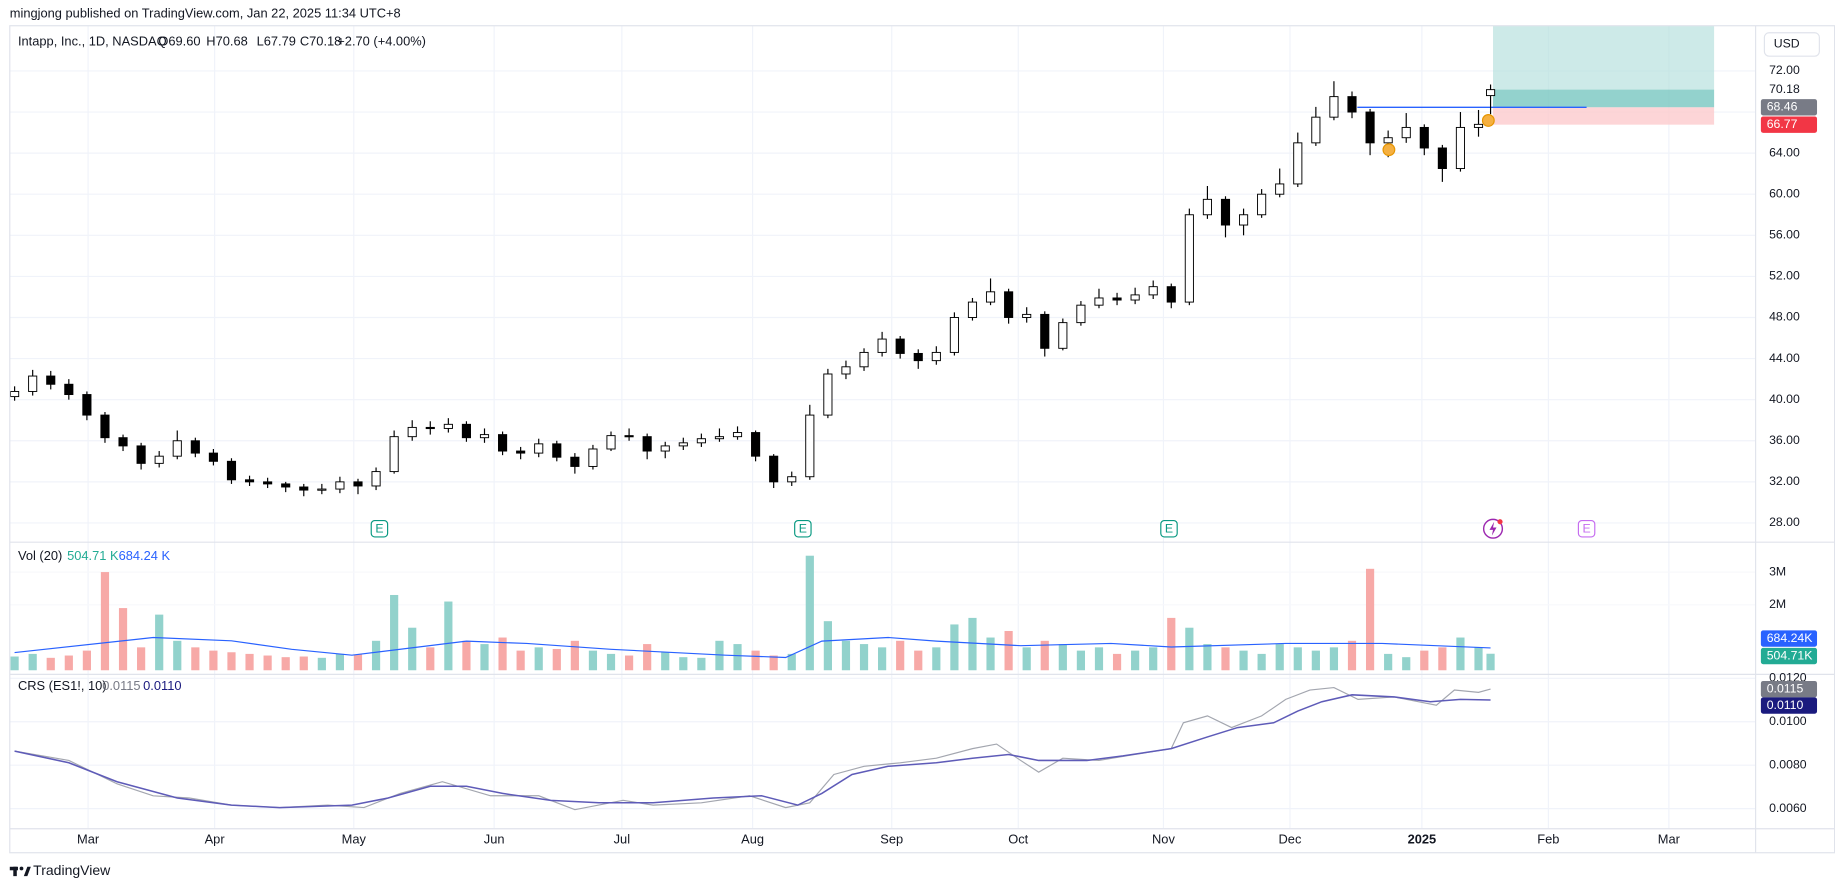 This screenshot has height=889, width=1835. I want to click on volume-ma-badge-bg, so click(1789, 638).